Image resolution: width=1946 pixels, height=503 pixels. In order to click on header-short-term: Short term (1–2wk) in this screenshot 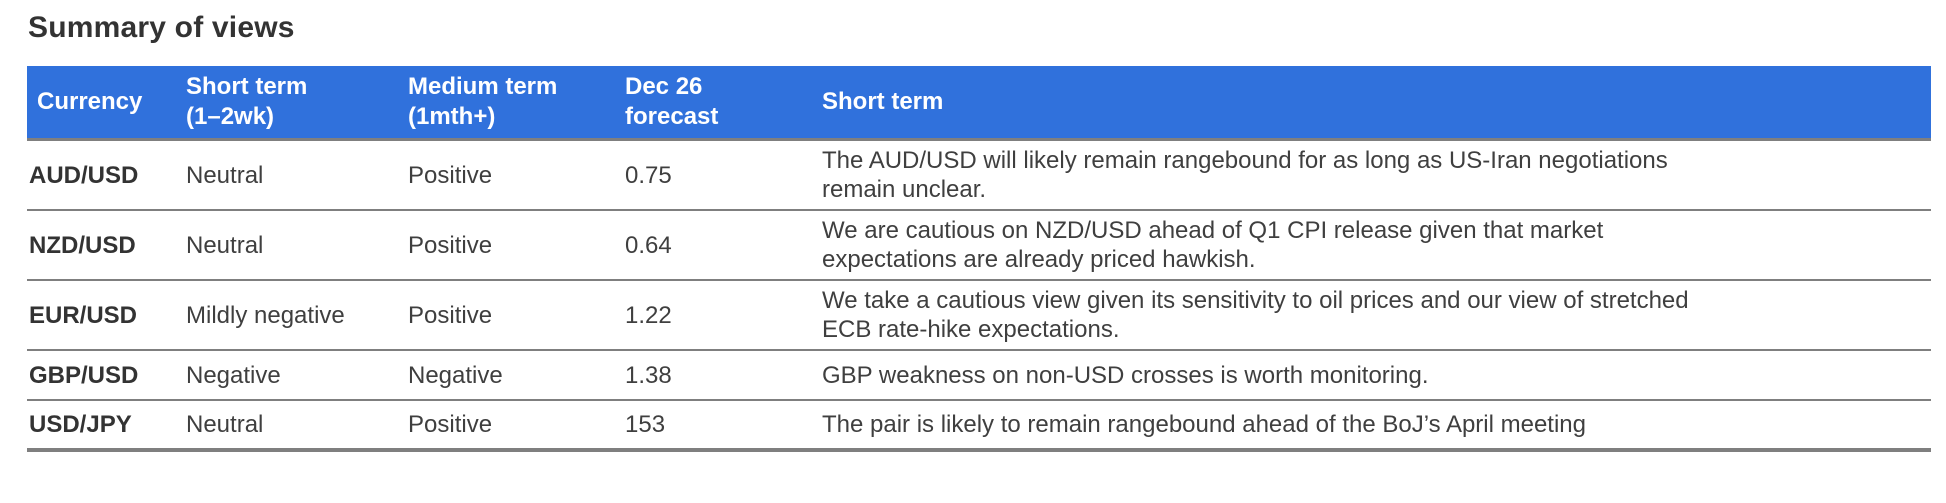, I will do `click(286, 103)`.